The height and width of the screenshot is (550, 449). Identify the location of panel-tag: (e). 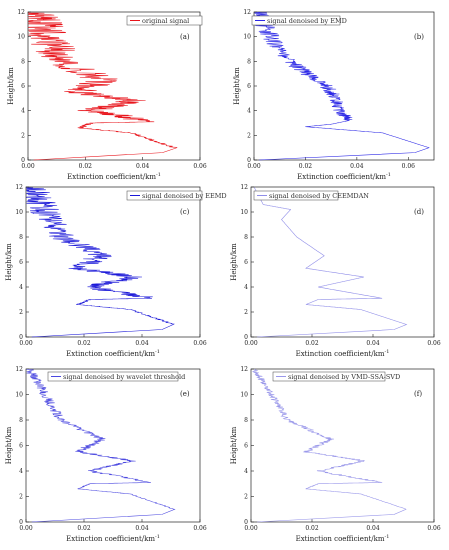
(185, 394).